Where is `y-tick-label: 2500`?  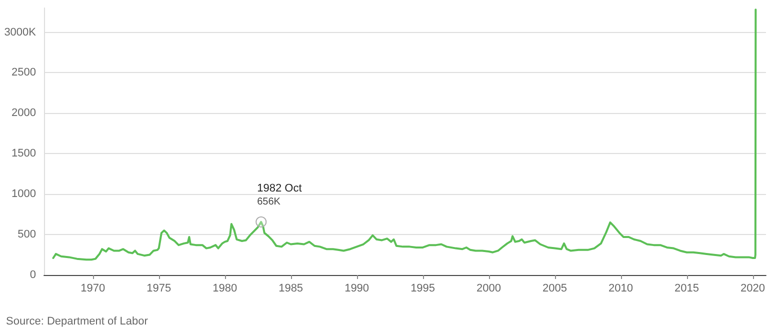
y-tick-label: 2500 is located at coordinates (24, 72).